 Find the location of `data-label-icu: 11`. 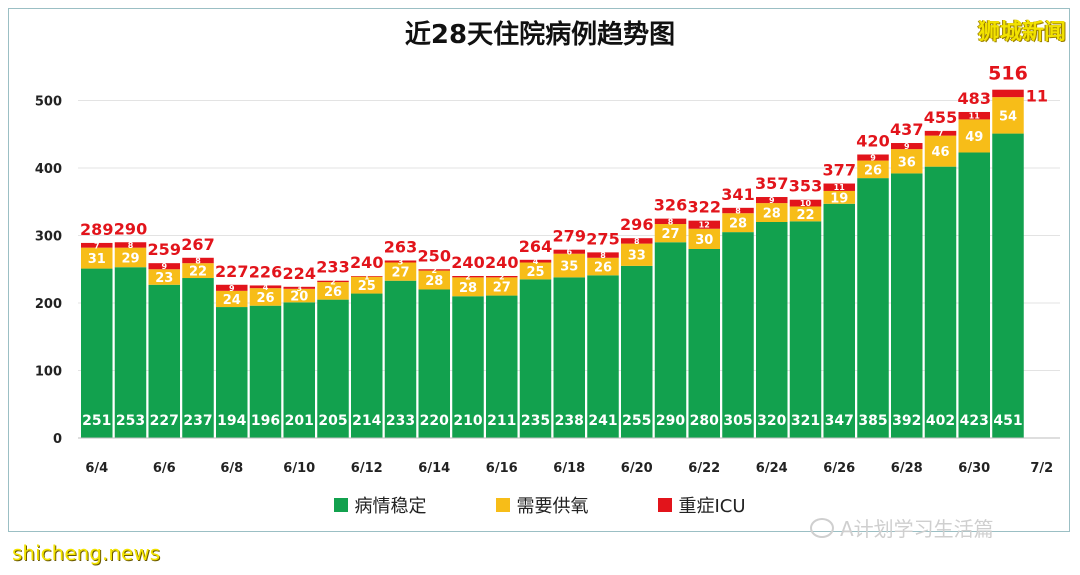

data-label-icu: 11 is located at coordinates (840, 187).